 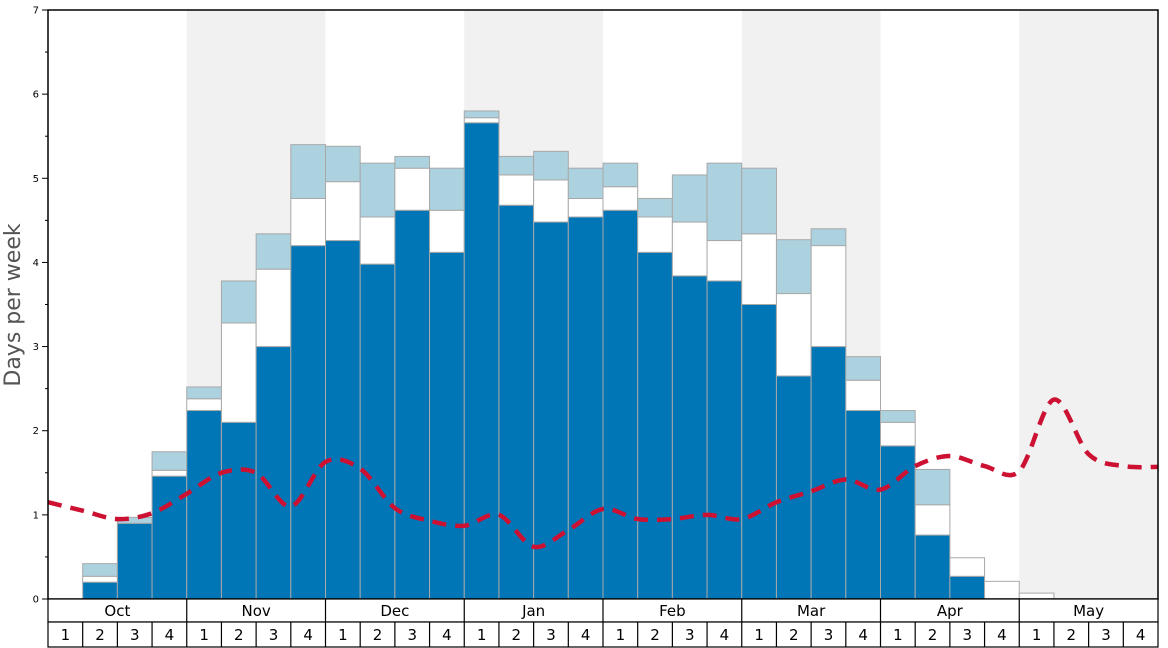 What do you see at coordinates (36, 11) in the screenshot?
I see `ytick-label-7: 7` at bounding box center [36, 11].